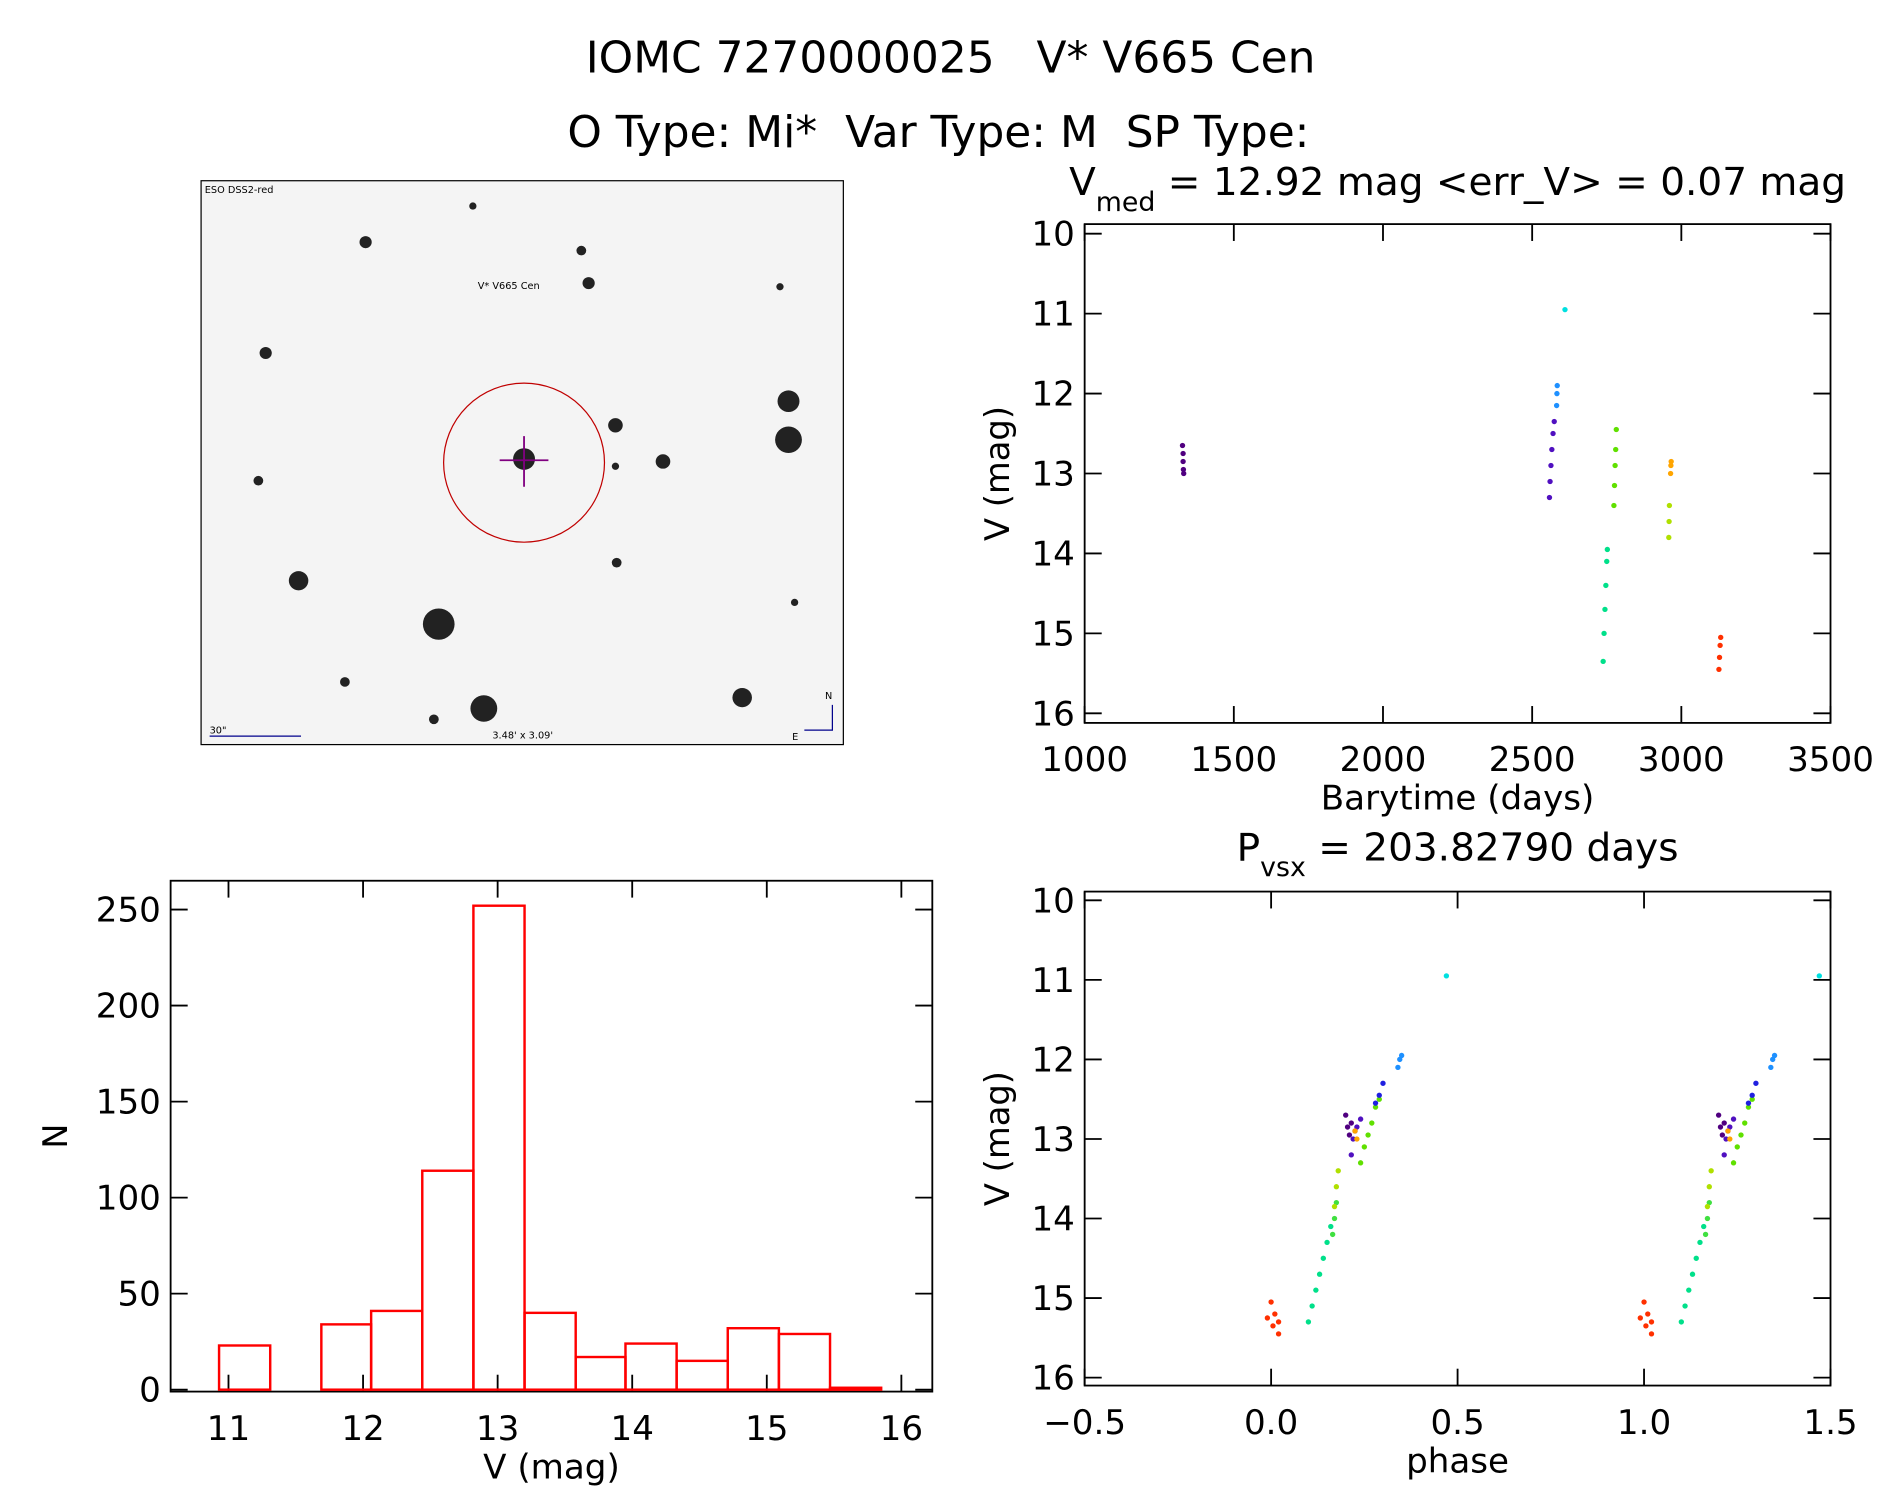 The height and width of the screenshot is (1494, 1889). What do you see at coordinates (228, 1429) in the screenshot?
I see `x-tick-label: 11` at bounding box center [228, 1429].